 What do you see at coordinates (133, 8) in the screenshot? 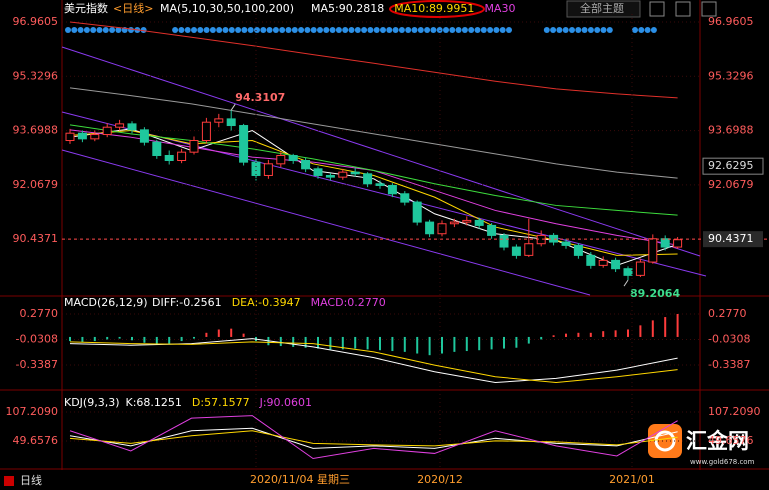
I see `subtitle: <日线>` at bounding box center [133, 8].